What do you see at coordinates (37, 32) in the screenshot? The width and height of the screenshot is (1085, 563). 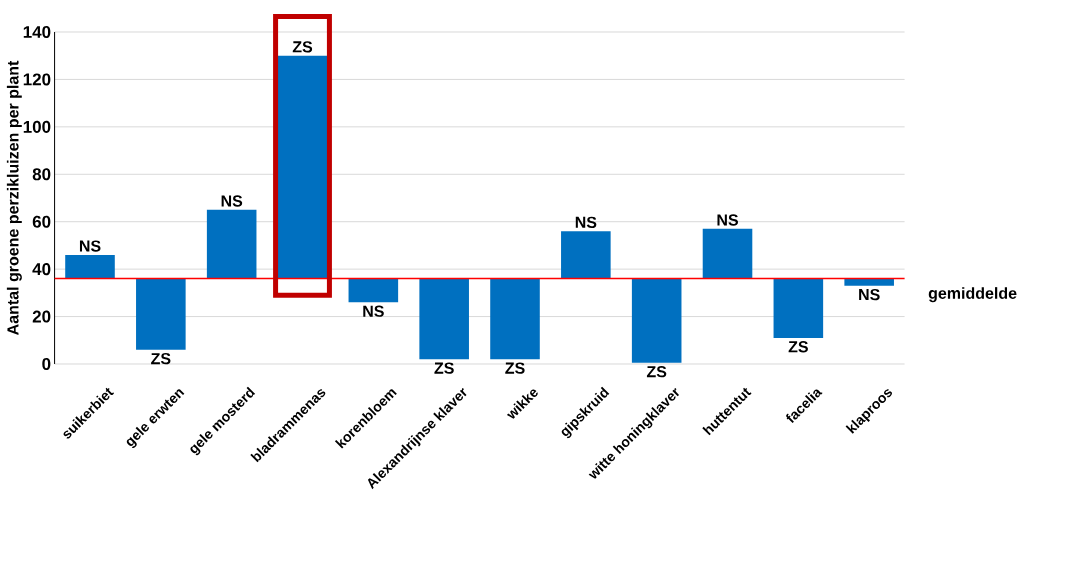 I see `y-tick-label: 140` at bounding box center [37, 32].